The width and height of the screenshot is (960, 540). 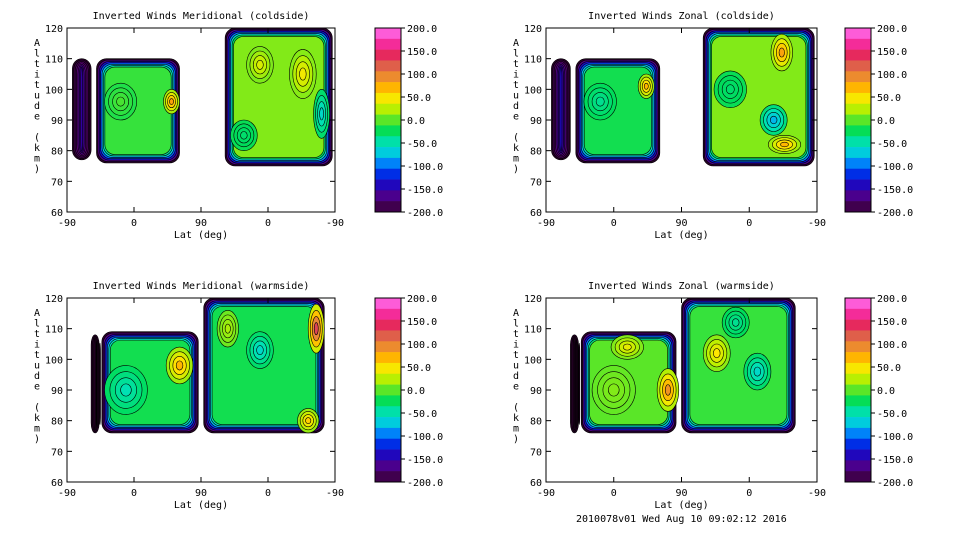 What do you see at coordinates (681, 505) in the screenshot?
I see `x-axis-label: Lat (deg)` at bounding box center [681, 505].